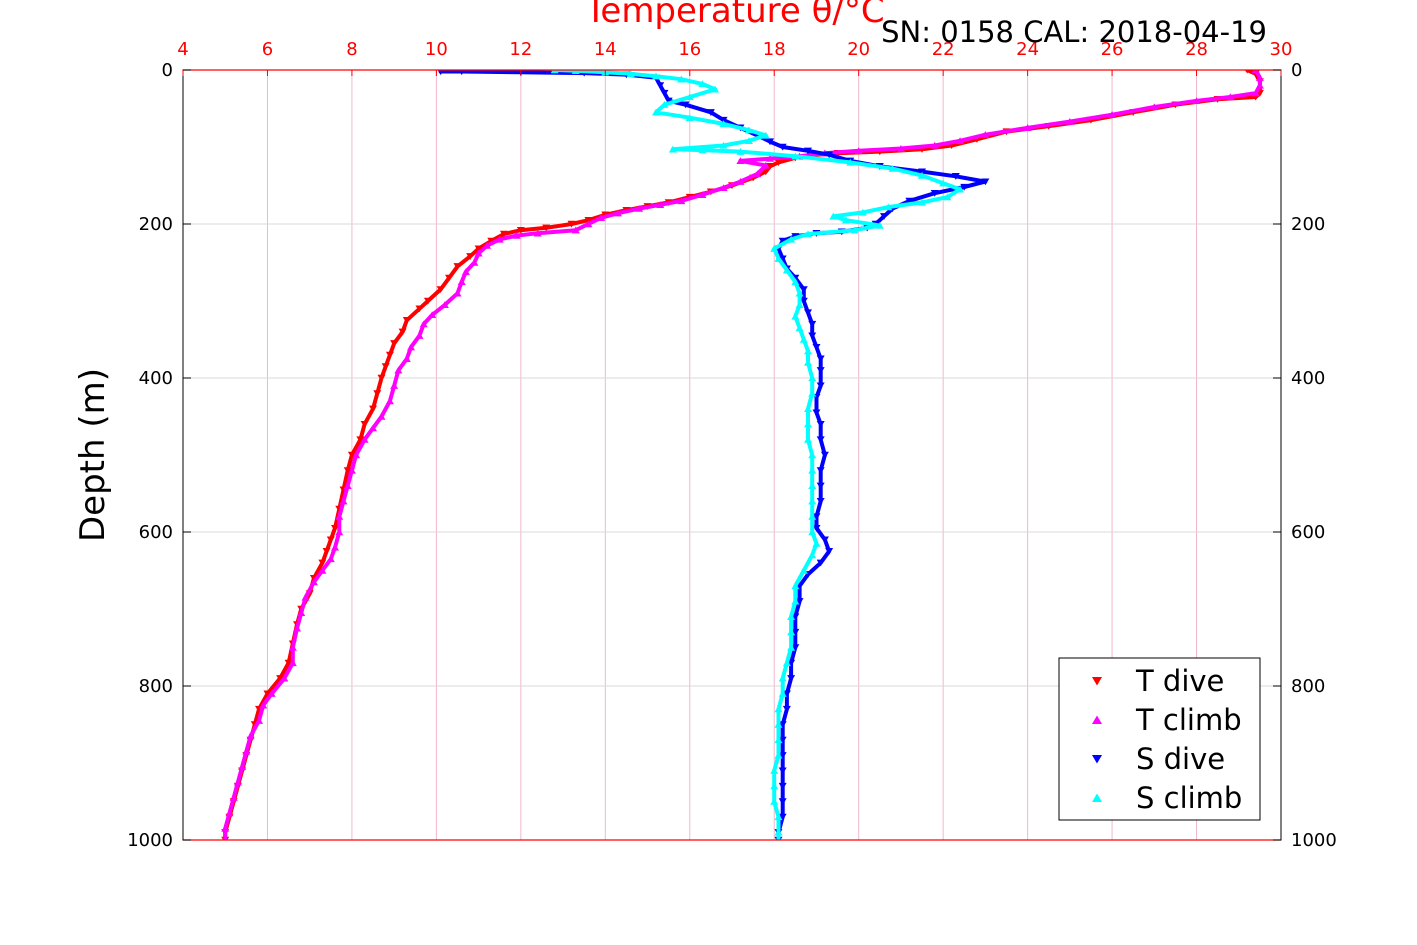 The width and height of the screenshot is (1417, 945). What do you see at coordinates (689, 49) in the screenshot?
I see `x-tick-label: 16` at bounding box center [689, 49].